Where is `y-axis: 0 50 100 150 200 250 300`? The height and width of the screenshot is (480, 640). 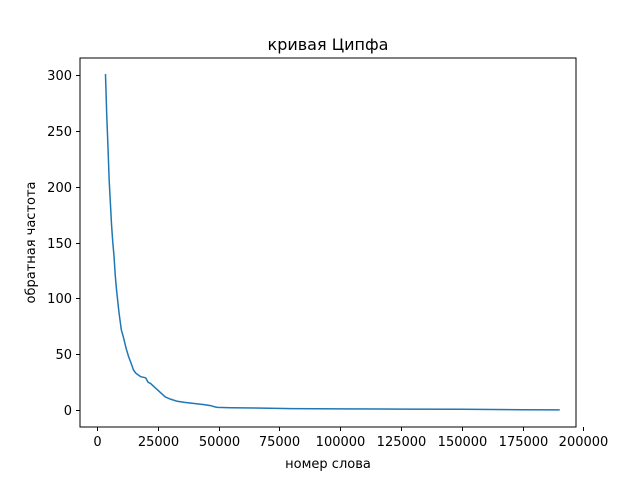
y-axis: 0 50 100 150 200 250 300 is located at coordinates (63, 244).